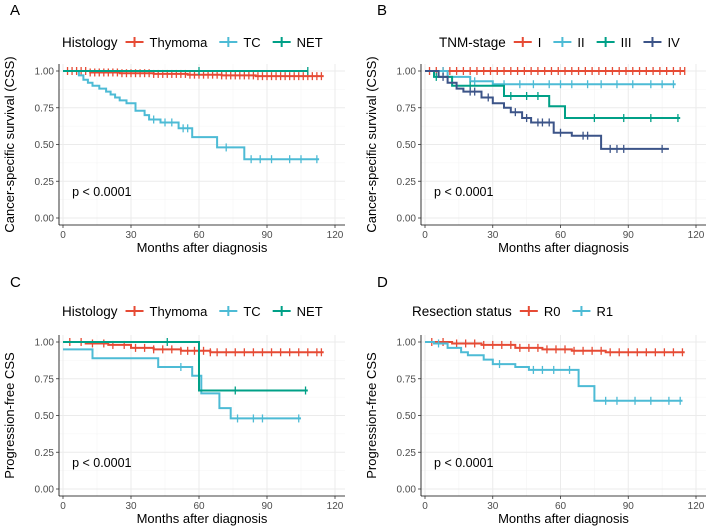 Image resolution: width=714 pixels, height=528 pixels. Describe the element at coordinates (553, 94) in the screenshot. I see `km-curve-iii` at that location.